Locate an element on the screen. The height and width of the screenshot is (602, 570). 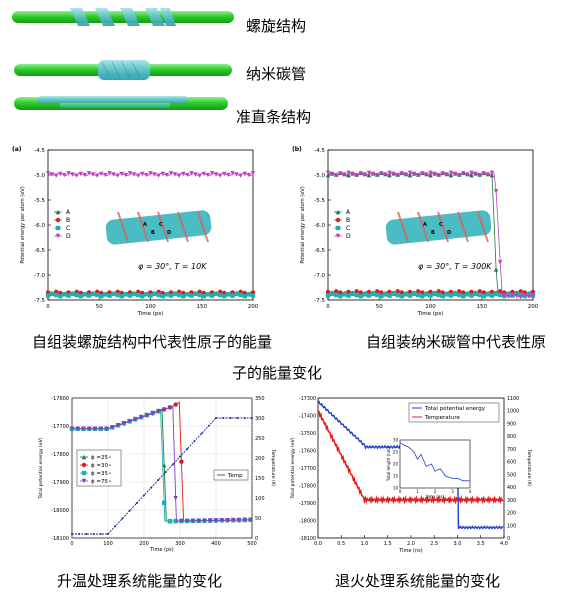
label-nanotube: 纳米碳管 is located at coordinates (276, 74).